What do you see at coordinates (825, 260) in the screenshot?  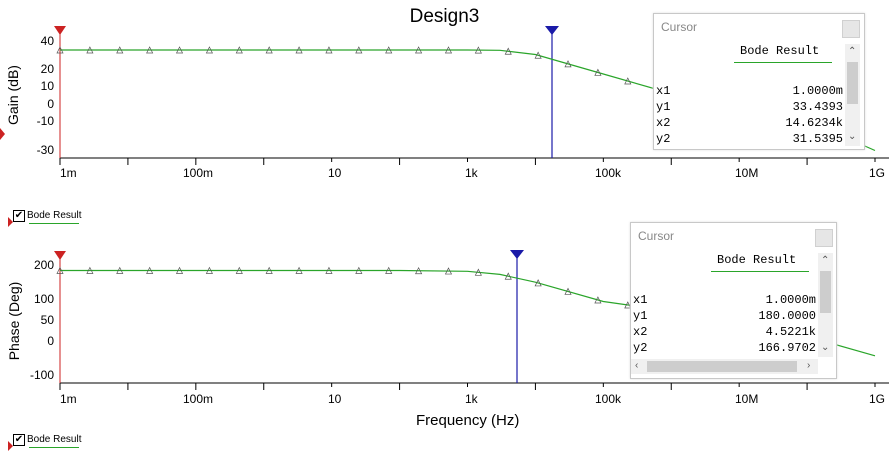 I see `phase-scroll-up-icon: ⌃` at bounding box center [825, 260].